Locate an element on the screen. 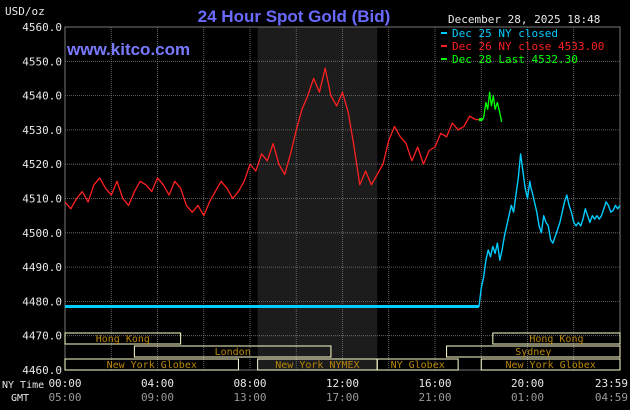  y-tick-label: 4520.0 is located at coordinates (42, 164).